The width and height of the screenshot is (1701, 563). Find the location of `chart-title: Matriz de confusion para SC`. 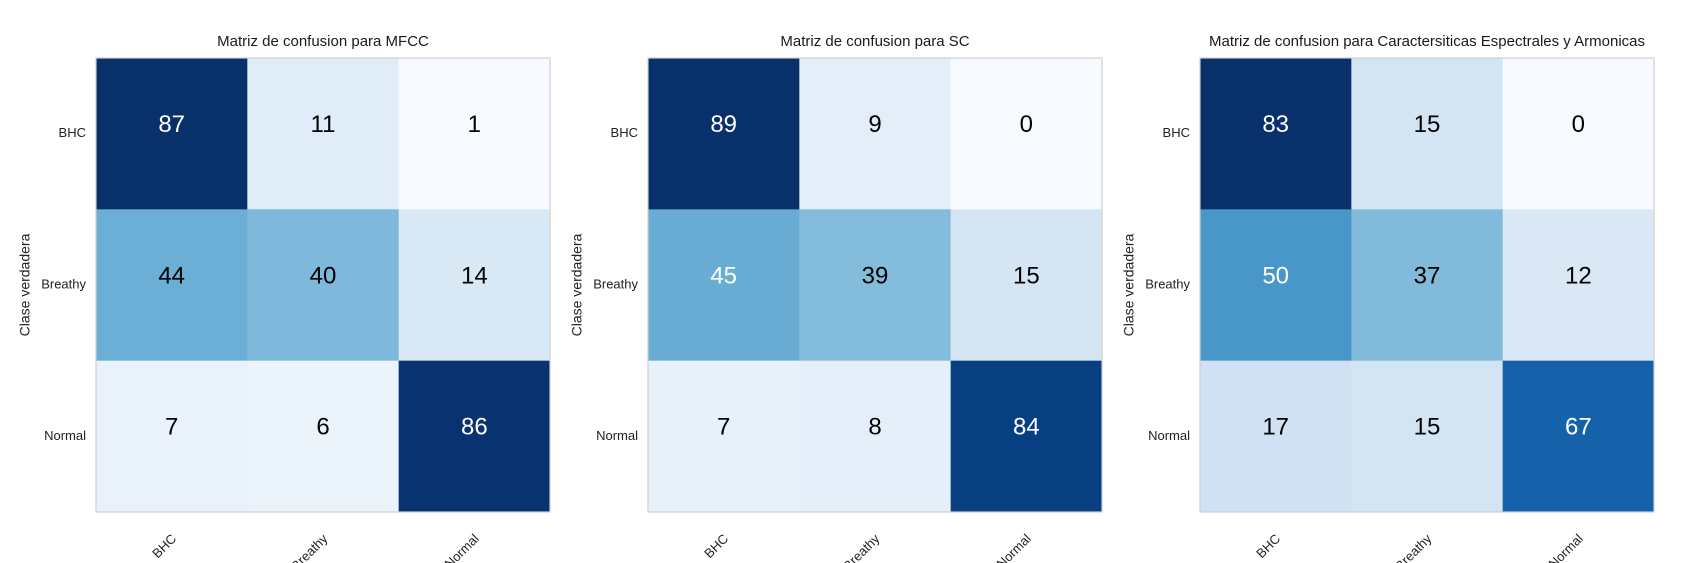

chart-title: Matriz de confusion para SC is located at coordinates (874, 41).